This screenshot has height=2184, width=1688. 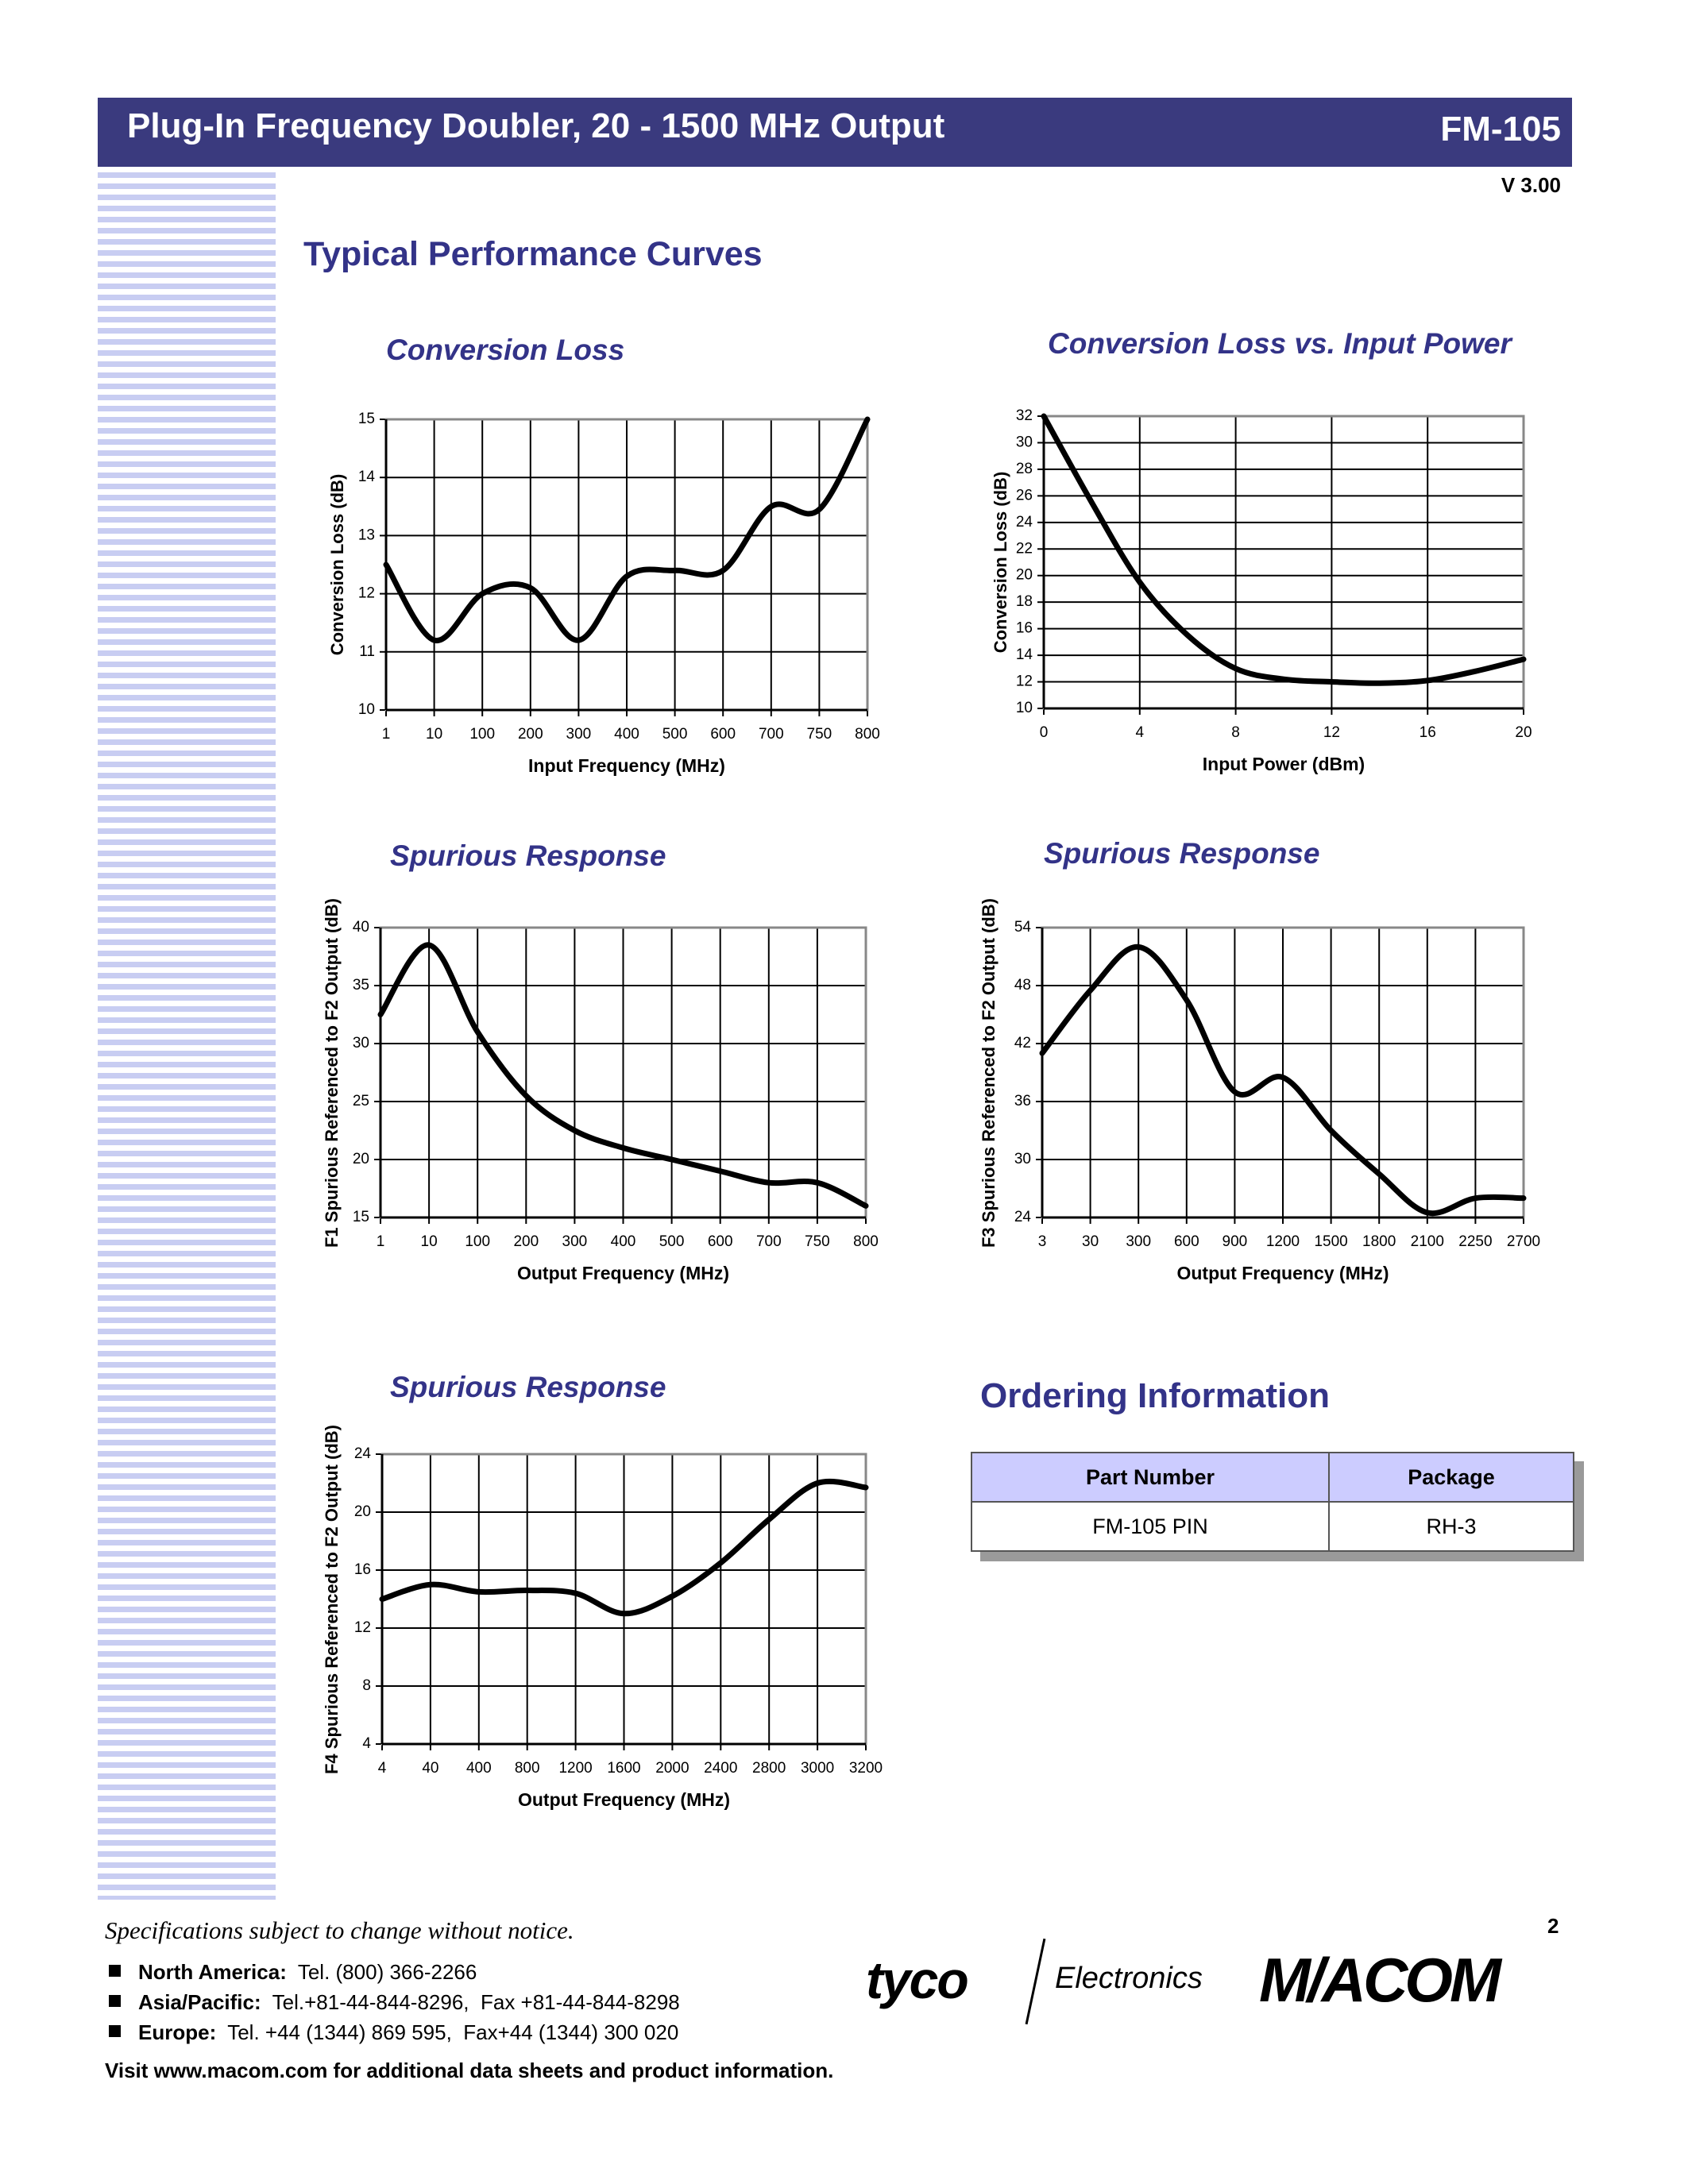 What do you see at coordinates (367, 651) in the screenshot?
I see `y-tick-label: 11` at bounding box center [367, 651].